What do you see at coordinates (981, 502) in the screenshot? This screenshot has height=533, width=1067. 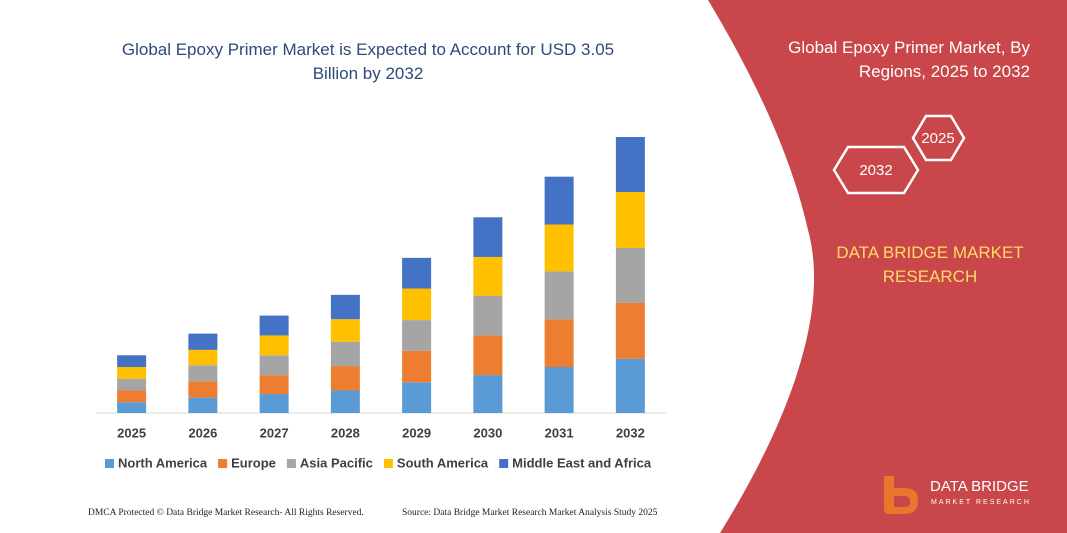 I see `logo-tagline: MARKET RESEARCH` at bounding box center [981, 502].